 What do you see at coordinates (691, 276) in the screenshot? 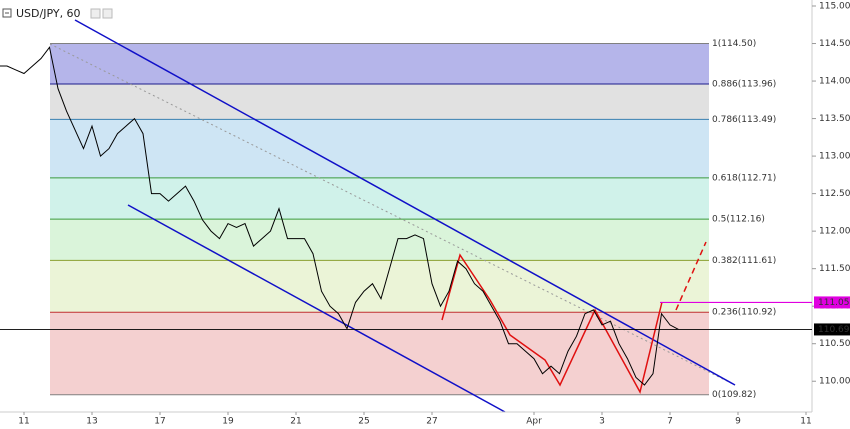
I see `projection` at bounding box center [691, 276].